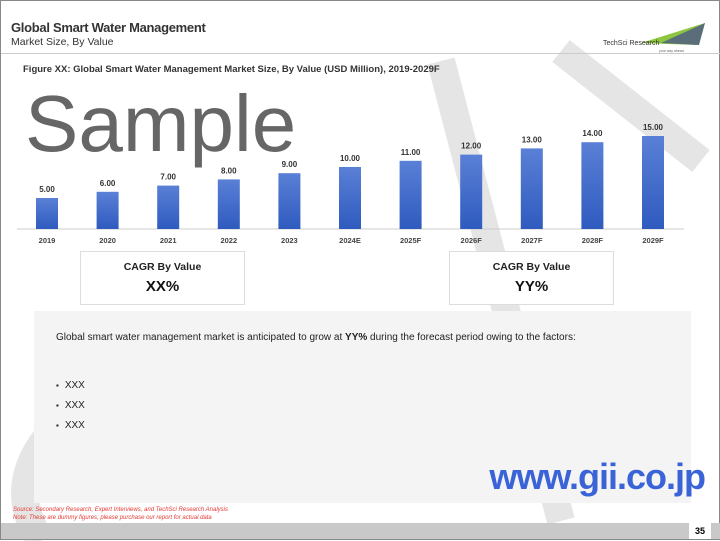 Image resolution: width=720 pixels, height=541 pixels. What do you see at coordinates (531, 188) in the screenshot?
I see `bar-2027F` at bounding box center [531, 188].